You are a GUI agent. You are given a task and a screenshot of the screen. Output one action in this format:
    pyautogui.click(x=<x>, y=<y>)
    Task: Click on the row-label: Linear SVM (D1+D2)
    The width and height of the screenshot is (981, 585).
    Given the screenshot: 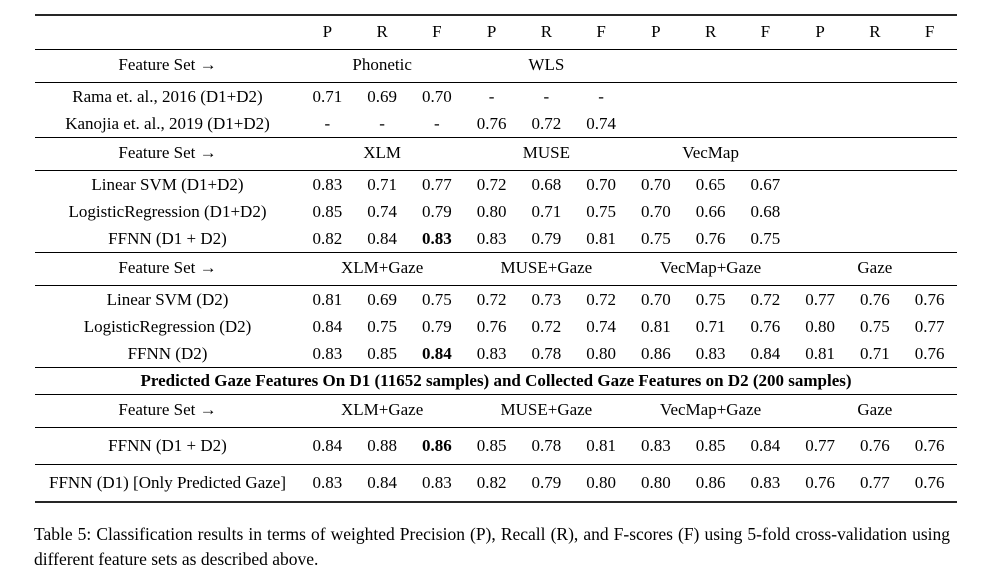 What is the action you would take?
    pyautogui.click(x=167, y=184)
    